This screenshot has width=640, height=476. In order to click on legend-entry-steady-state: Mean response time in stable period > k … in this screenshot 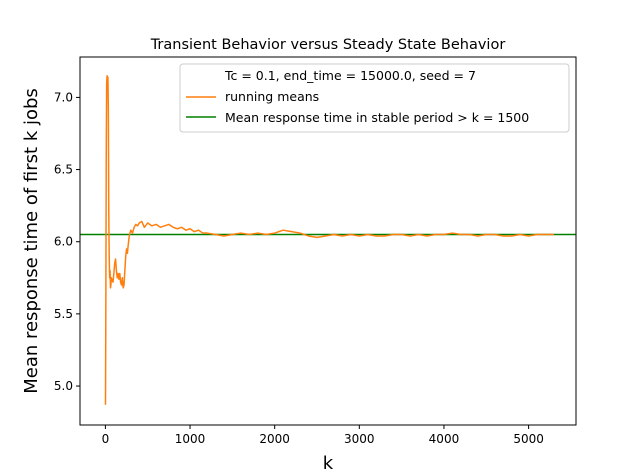, I will do `click(357, 117)`.